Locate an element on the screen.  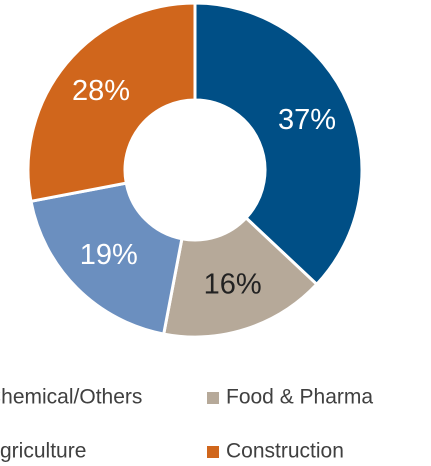
data-label: 37% is located at coordinates (307, 120).